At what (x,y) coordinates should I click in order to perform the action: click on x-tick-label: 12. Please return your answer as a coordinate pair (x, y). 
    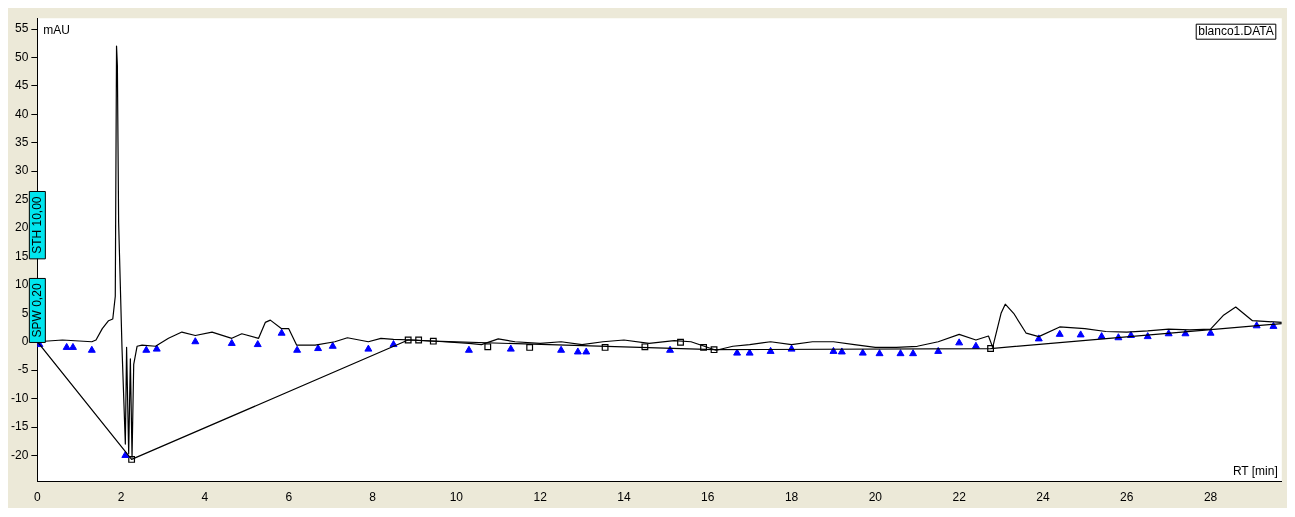
    Looking at the image, I should click on (540, 497).